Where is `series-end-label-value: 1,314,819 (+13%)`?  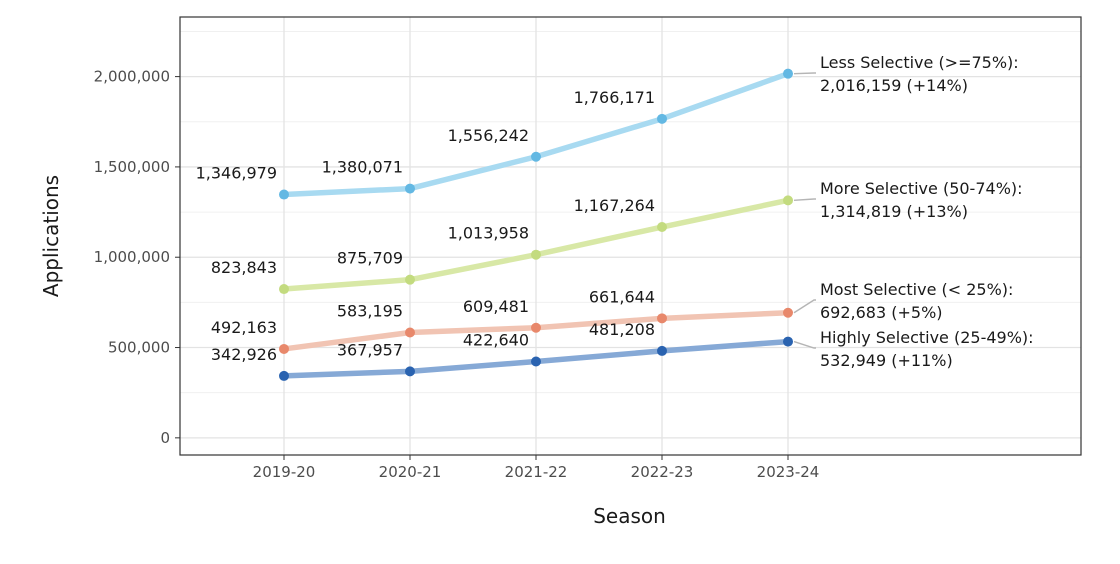 series-end-label-value: 1,314,819 (+13%) is located at coordinates (894, 211).